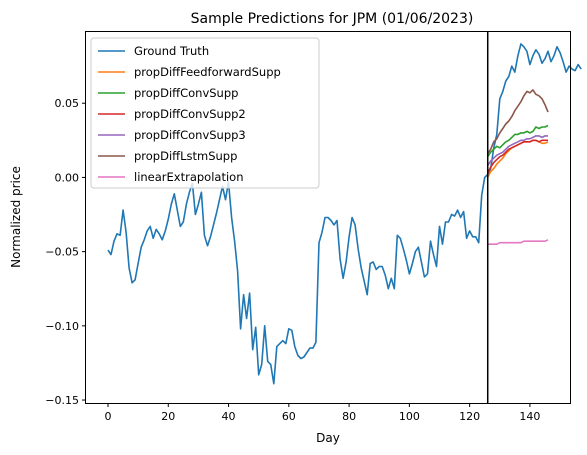 The height and width of the screenshot is (455, 587). What do you see at coordinates (67, 177) in the screenshot?
I see `y-tick-label: 0.00` at bounding box center [67, 177].